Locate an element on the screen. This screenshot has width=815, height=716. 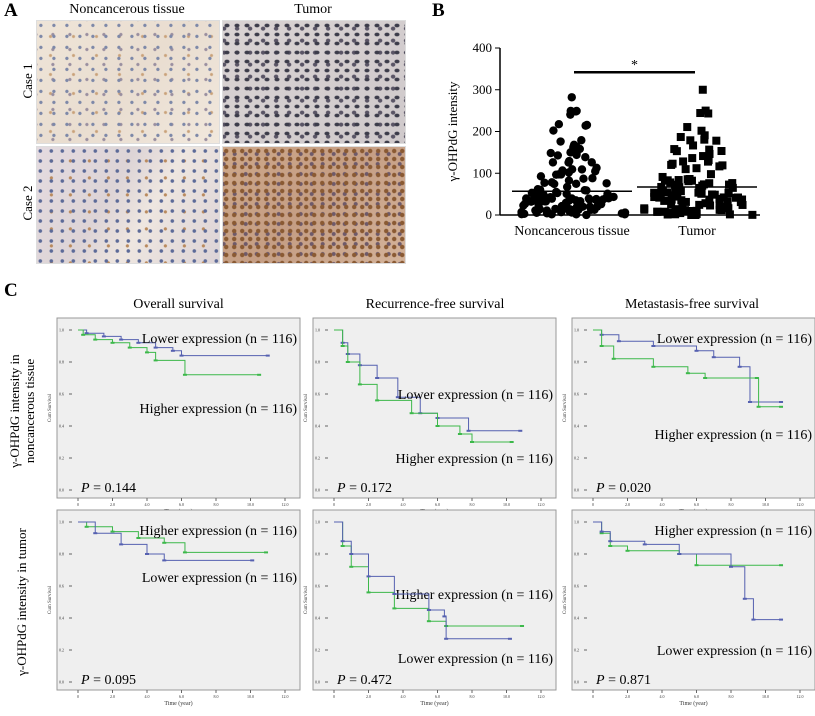
y-tick-label: 200 is located at coordinates (483, 131).